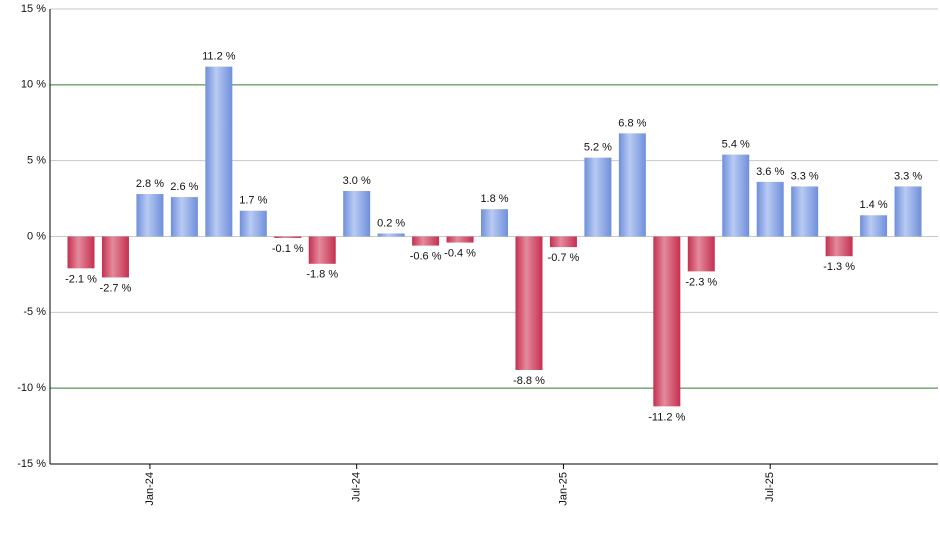 This screenshot has width=940, height=550. What do you see at coordinates (529, 381) in the screenshot?
I see `value-label: -8.8 %` at bounding box center [529, 381].